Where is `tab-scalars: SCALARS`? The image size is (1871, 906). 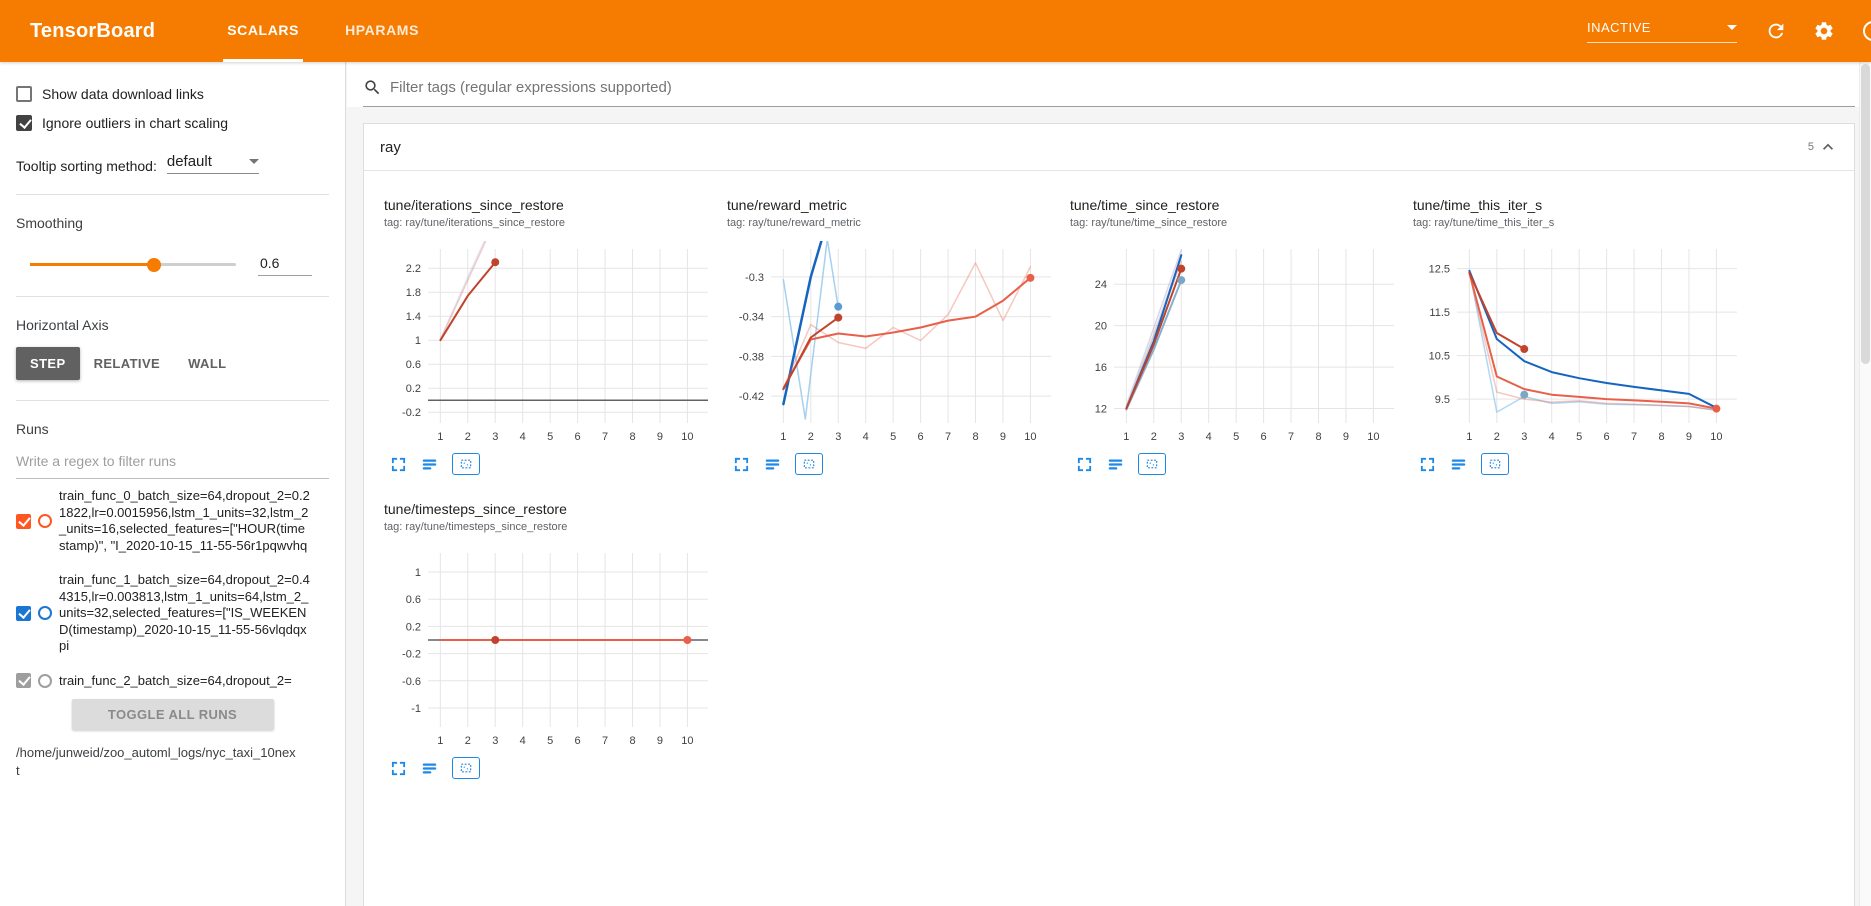 tab-scalars: SCALARS is located at coordinates (263, 31).